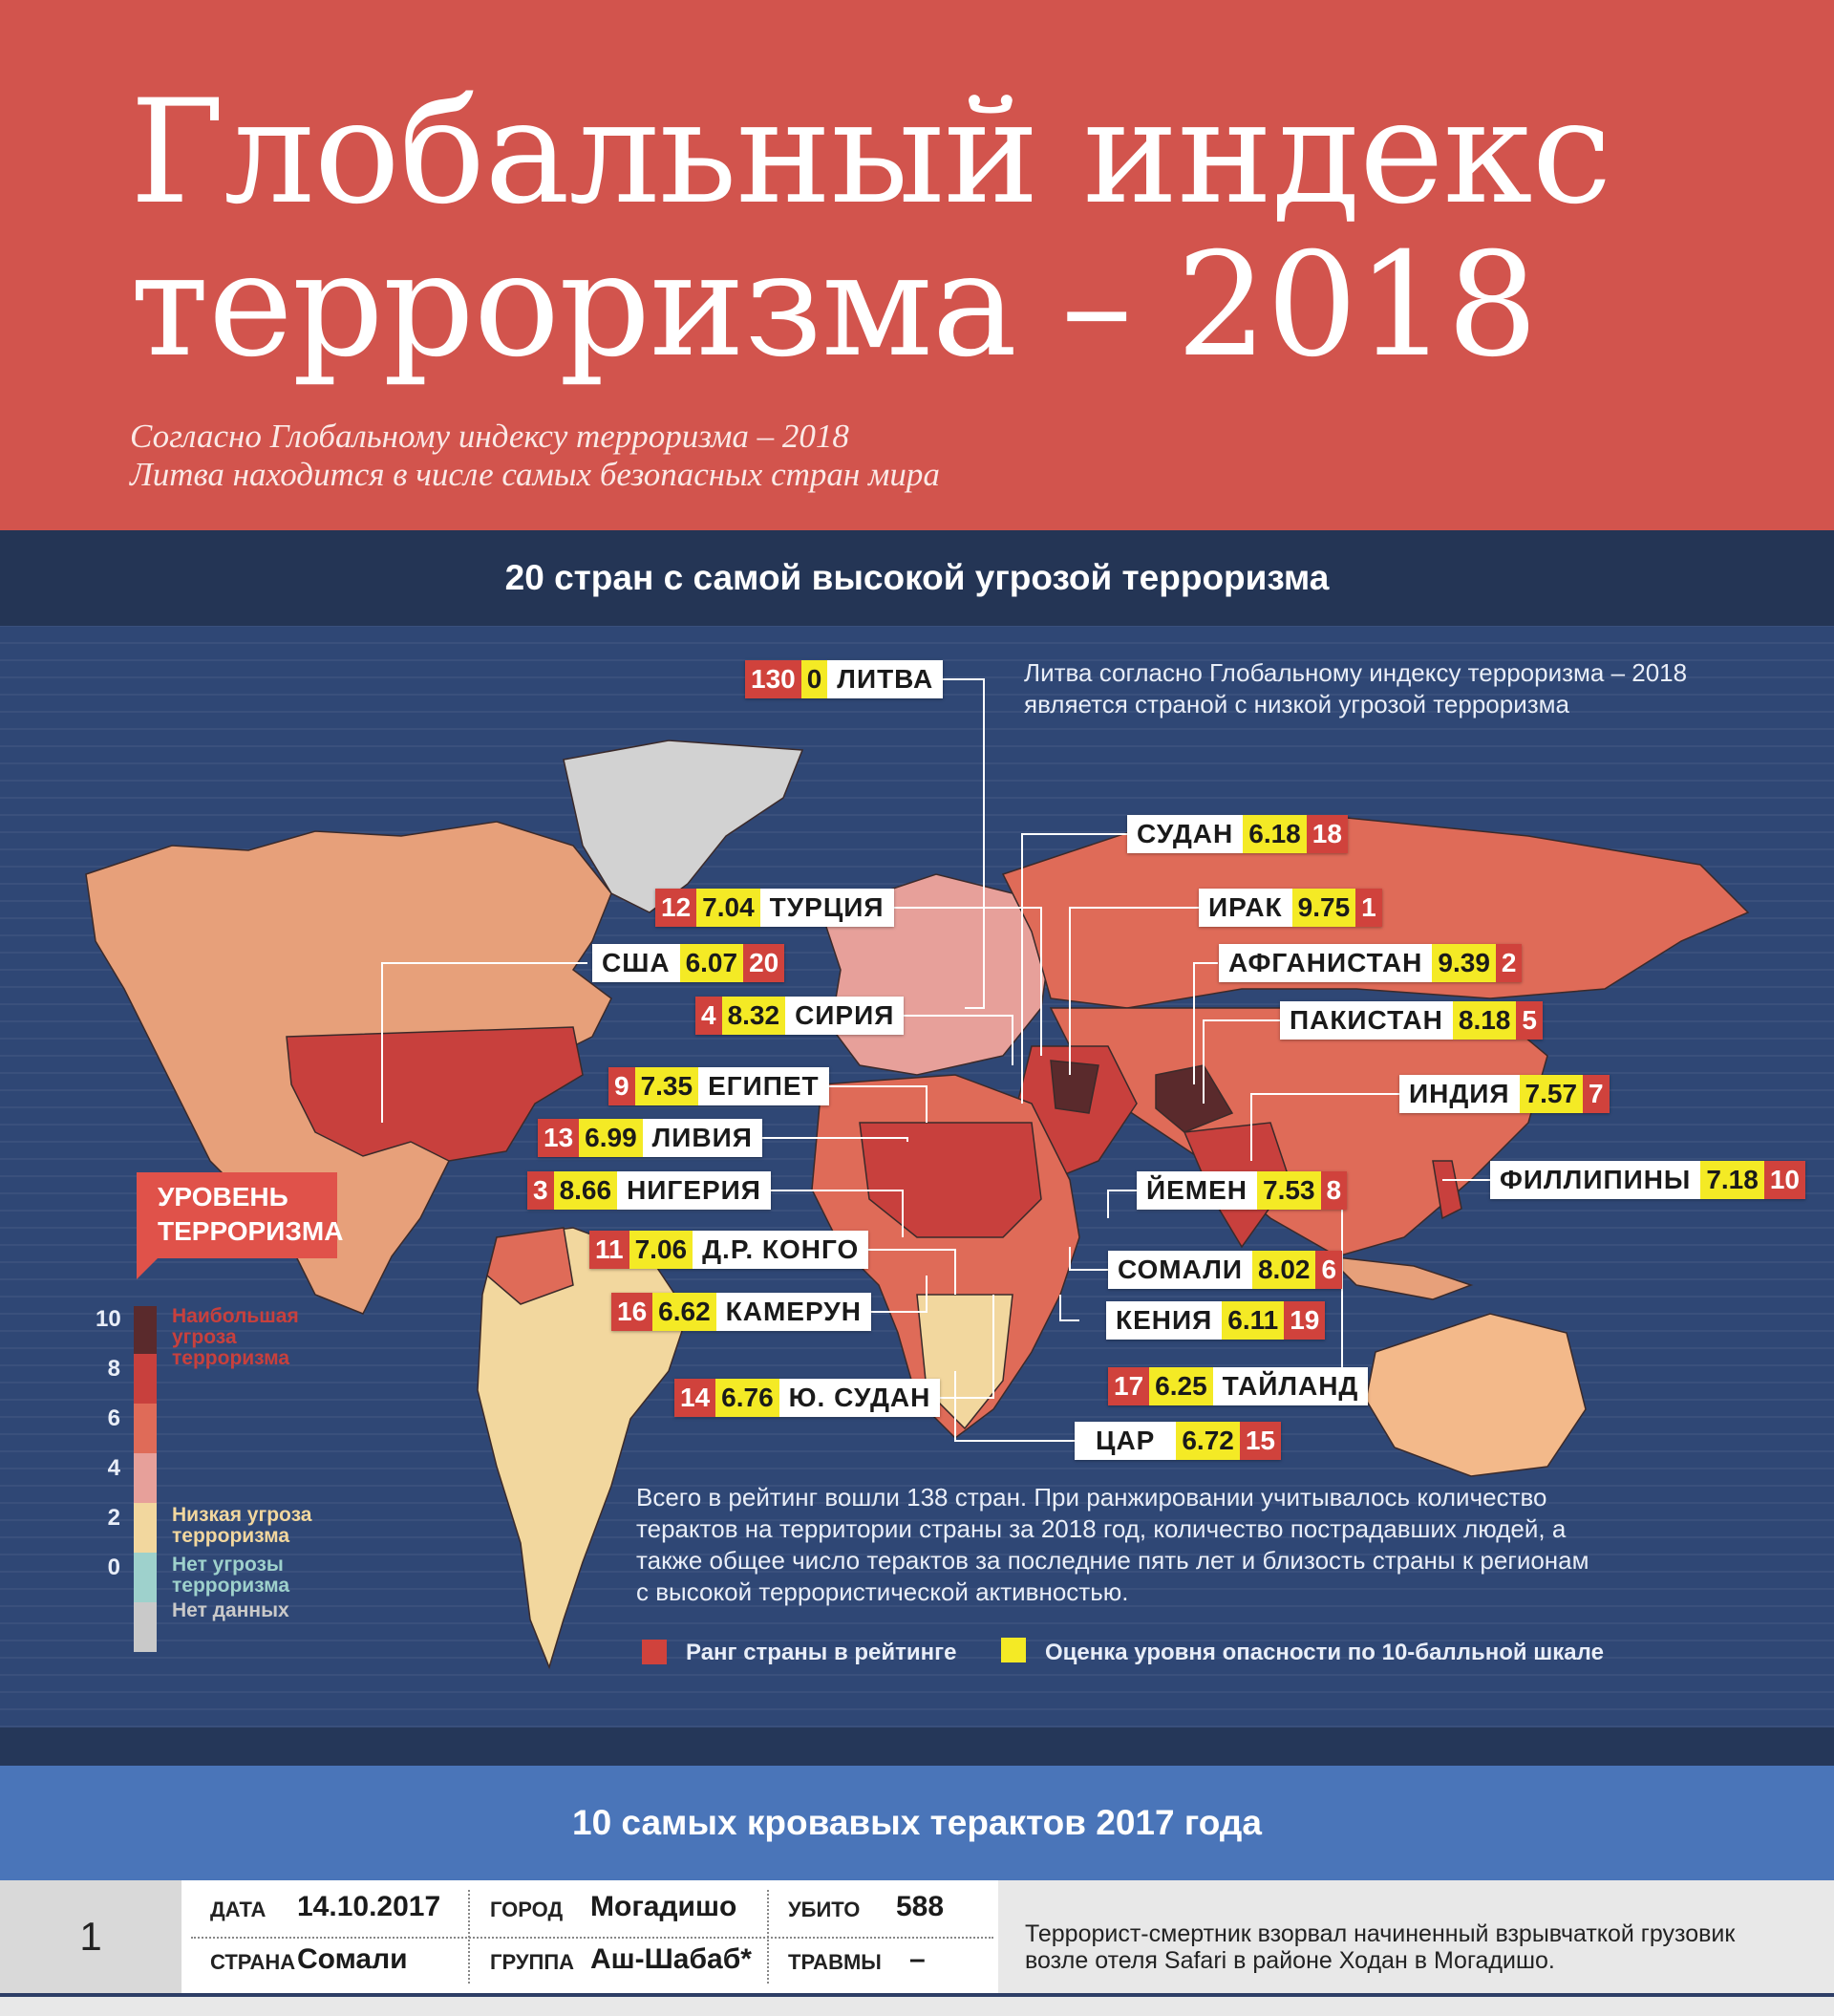 Image resolution: width=1834 pixels, height=2016 pixels. I want to click on country-name: Ю. СУДАН, so click(859, 1398).